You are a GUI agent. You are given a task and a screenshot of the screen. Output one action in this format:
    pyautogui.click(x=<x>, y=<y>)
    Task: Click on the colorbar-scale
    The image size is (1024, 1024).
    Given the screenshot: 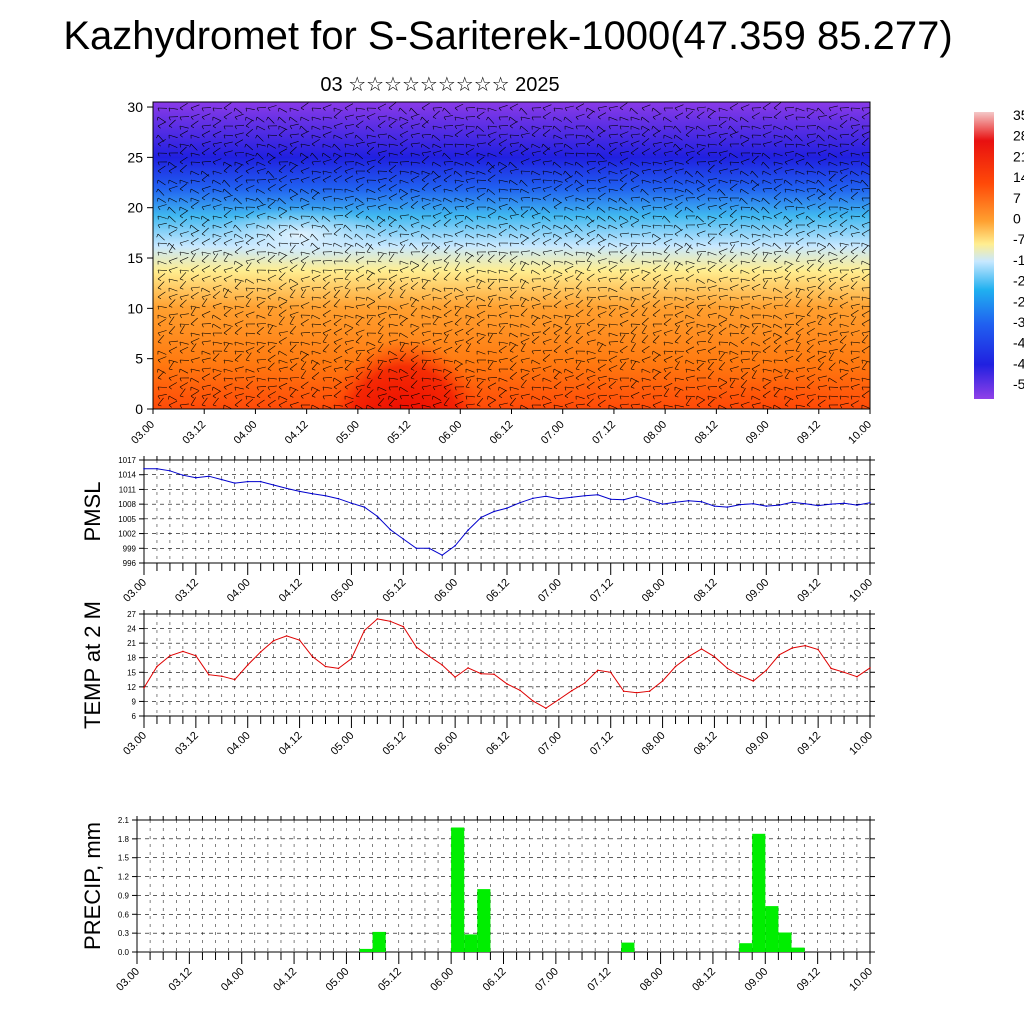 What is the action you would take?
    pyautogui.click(x=984, y=255)
    